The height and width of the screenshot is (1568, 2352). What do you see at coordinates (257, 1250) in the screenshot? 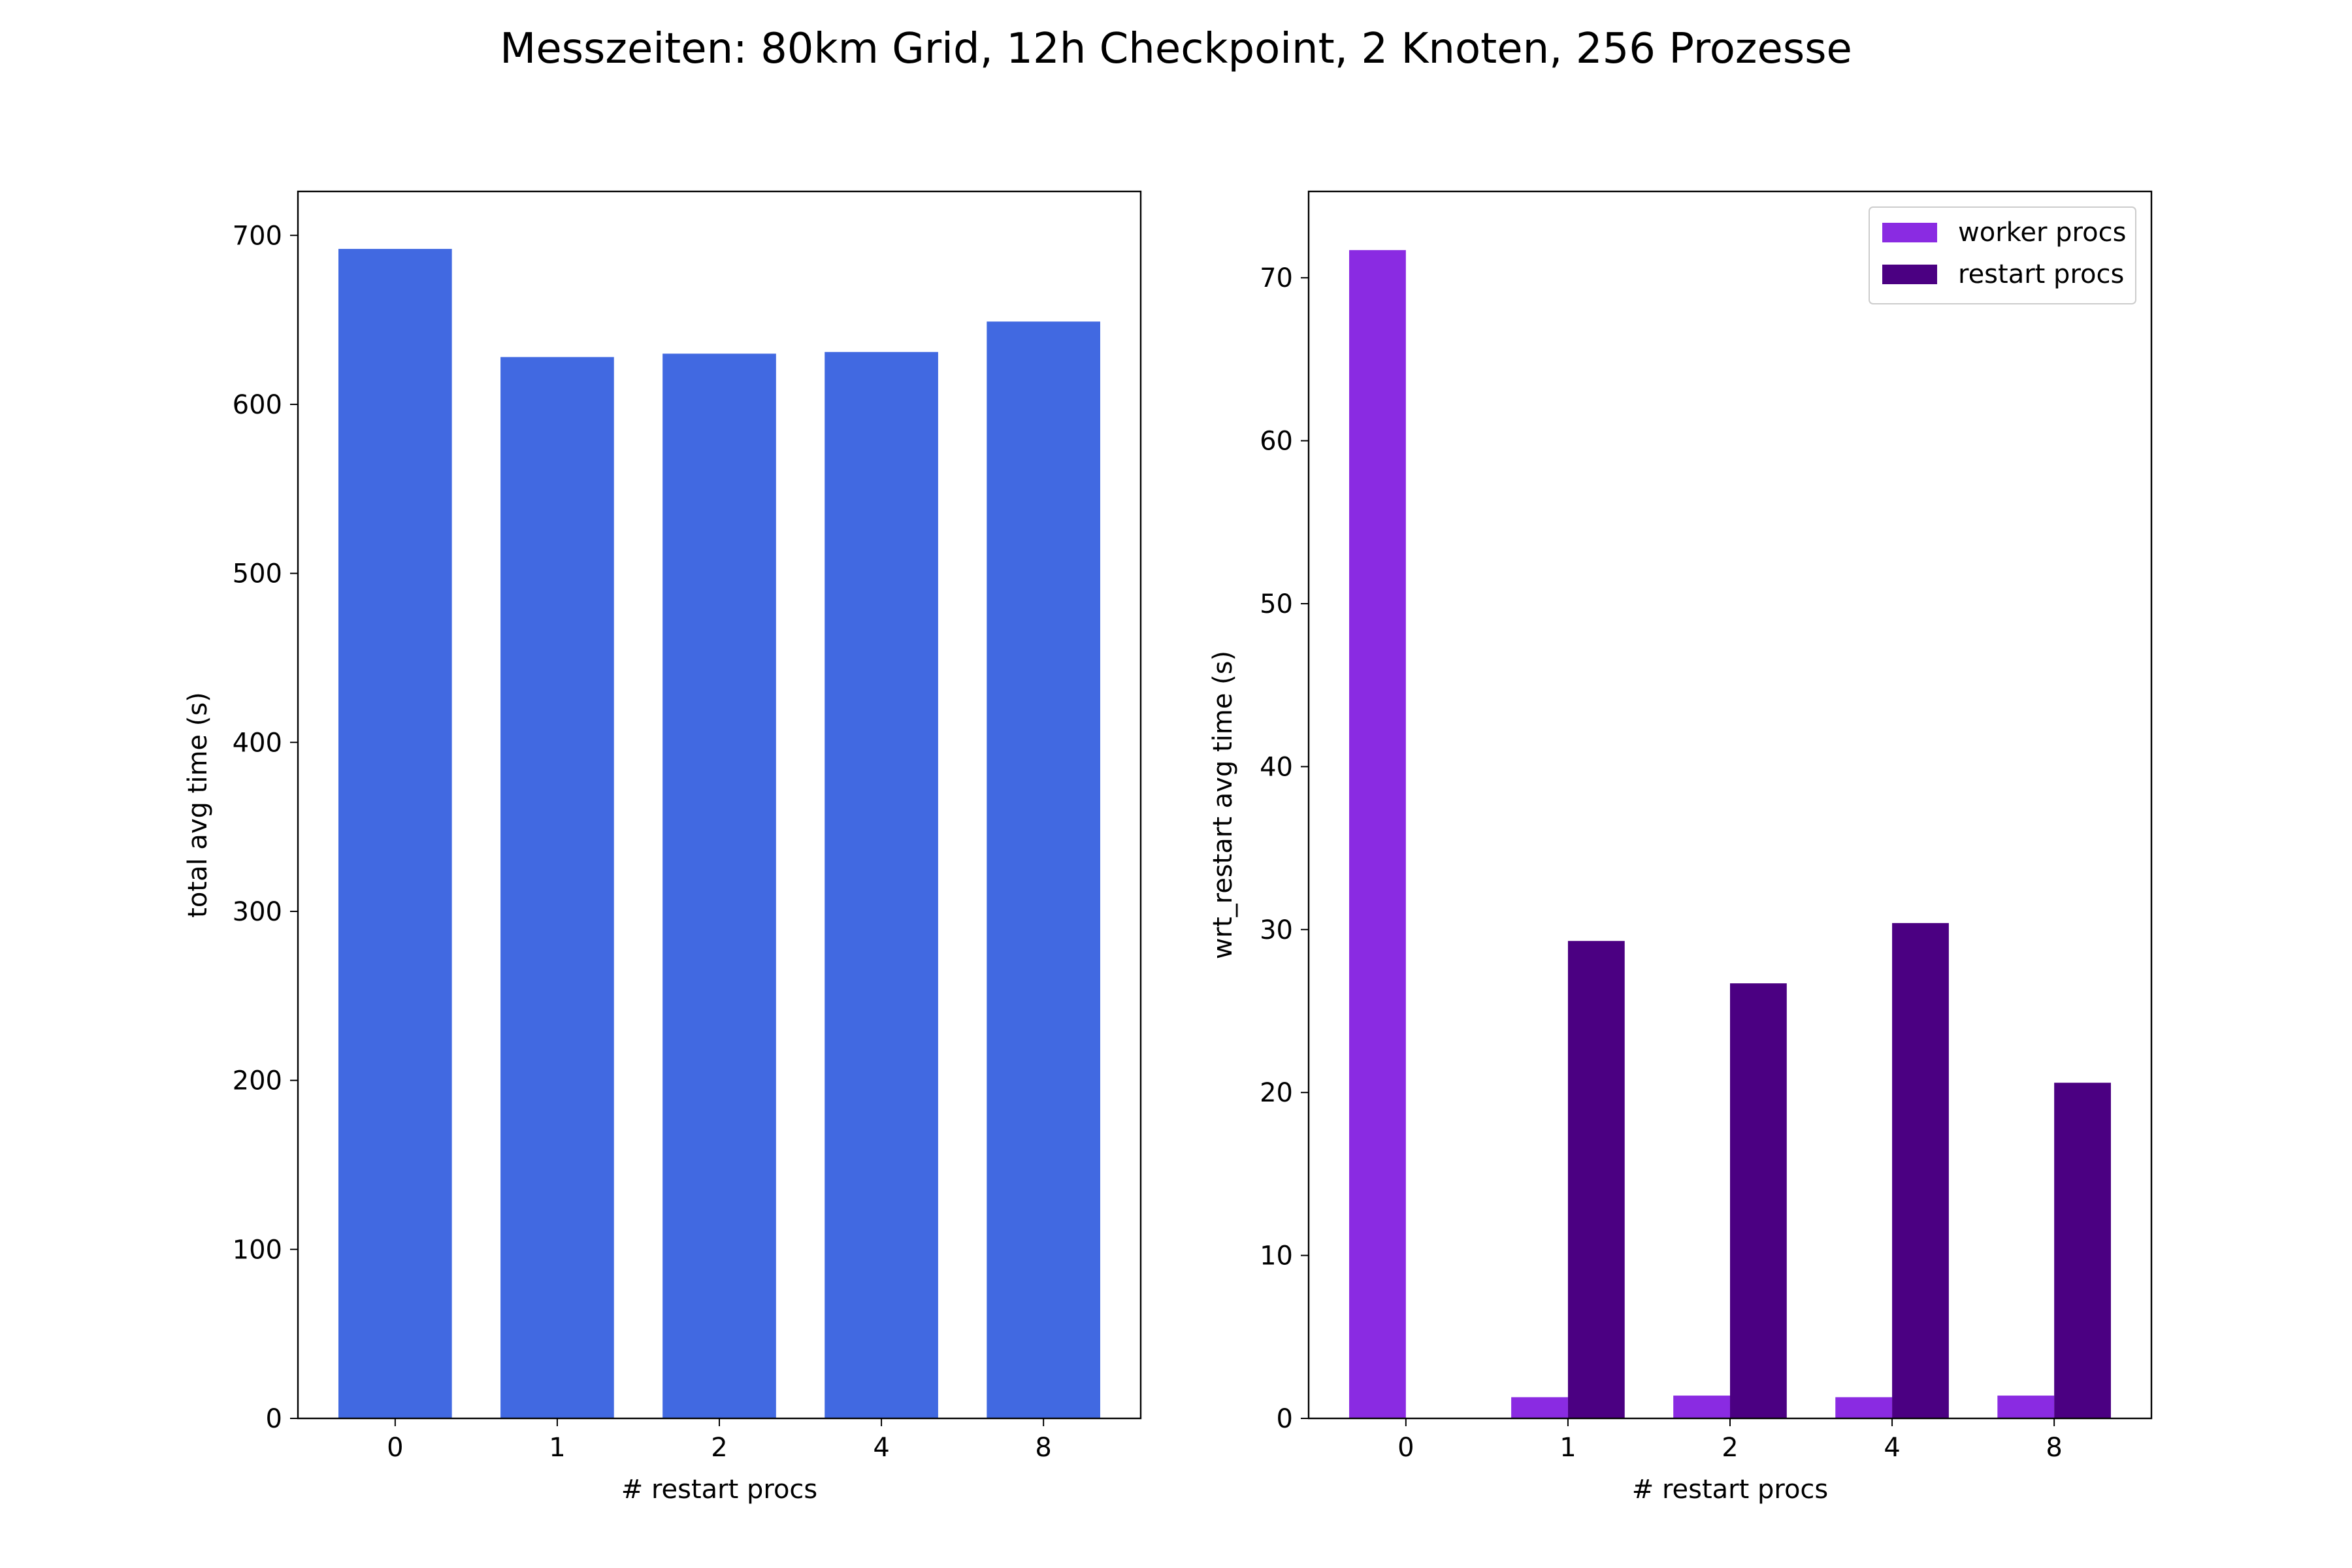
I see `y-tick-label: 100` at bounding box center [257, 1250].